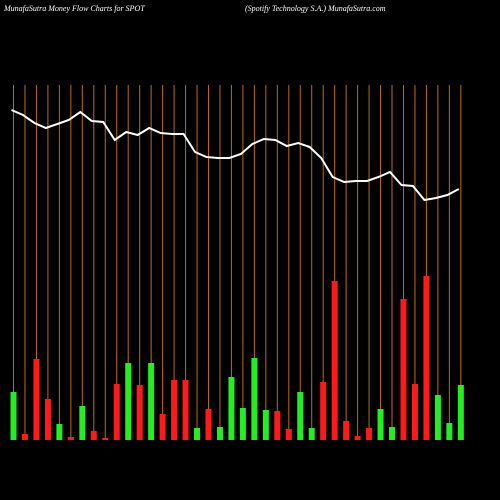  What do you see at coordinates (74, 8) in the screenshot?
I see `chart-title: MunafaSutra Money Flow Charts for SPOT` at bounding box center [74, 8].